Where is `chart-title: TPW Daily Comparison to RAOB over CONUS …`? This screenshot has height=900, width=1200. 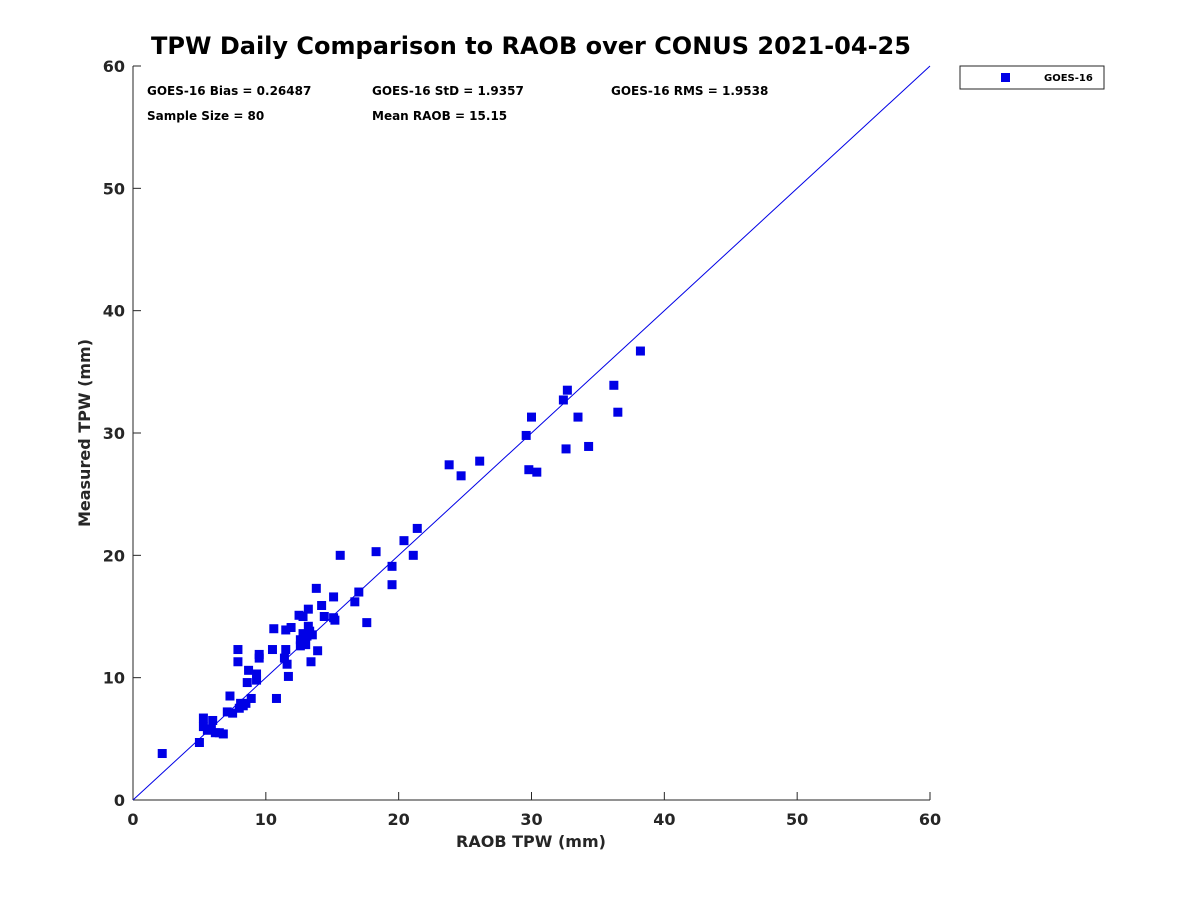
chart-title: TPW Daily Comparison to RAOB over CONUS … is located at coordinates (531, 46).